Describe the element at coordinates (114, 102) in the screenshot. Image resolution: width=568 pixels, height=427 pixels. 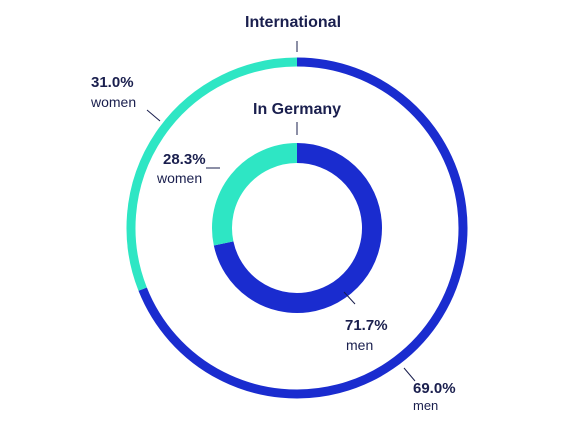
I see `outer-women-label: women` at that location.